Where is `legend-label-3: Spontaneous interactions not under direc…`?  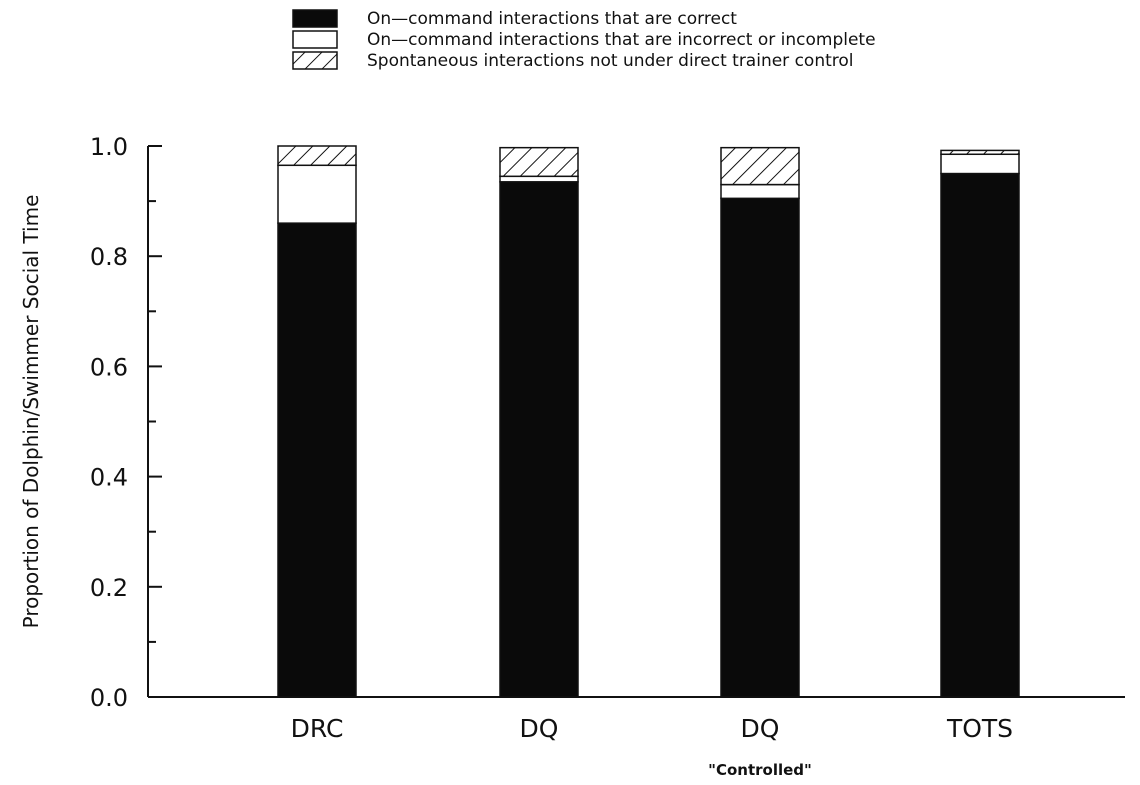 legend-label-3: Spontaneous interactions not under direc… is located at coordinates (610, 61).